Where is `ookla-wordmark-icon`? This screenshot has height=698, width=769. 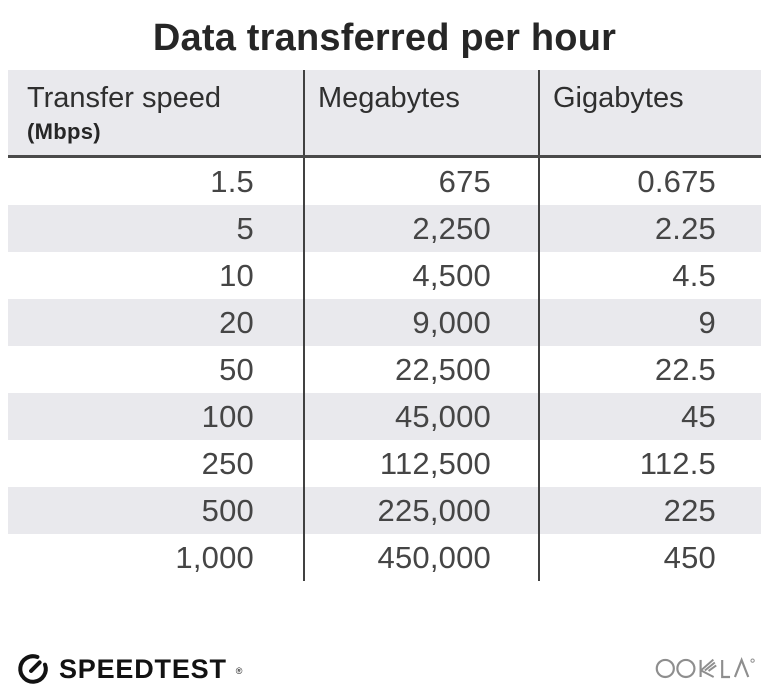 ookla-wordmark-icon is located at coordinates (705, 667).